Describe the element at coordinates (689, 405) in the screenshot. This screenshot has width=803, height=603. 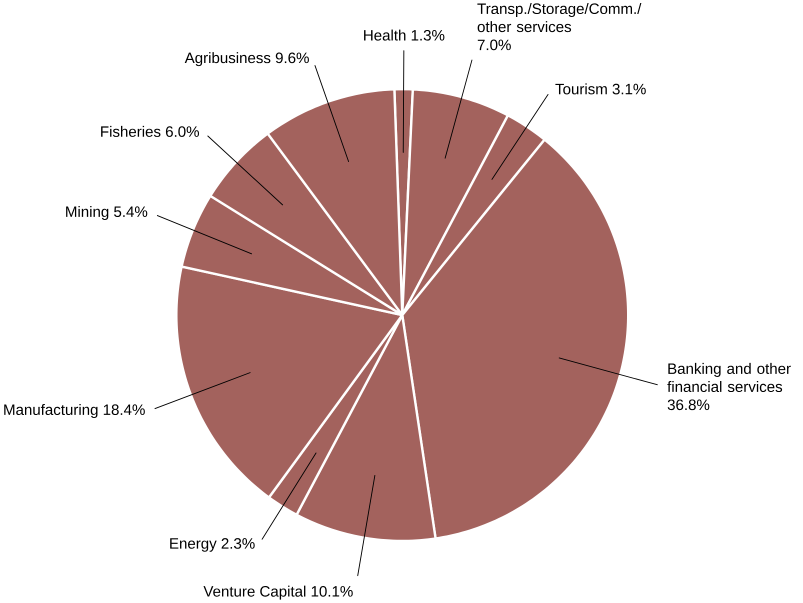
I see `data-label: 36.8%` at that location.